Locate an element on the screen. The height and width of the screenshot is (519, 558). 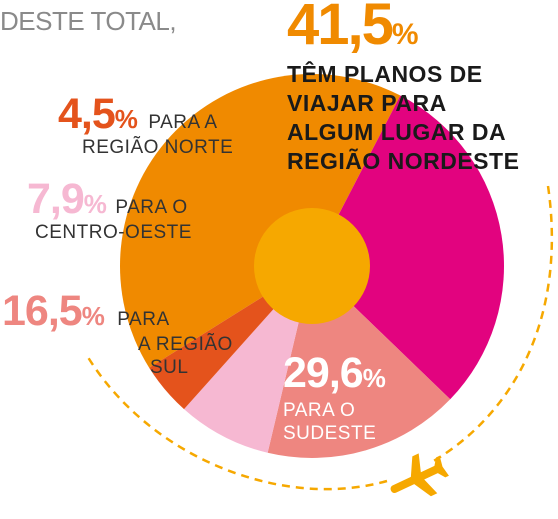
sudeste-percent: 29,6 is located at coordinates (323, 373).